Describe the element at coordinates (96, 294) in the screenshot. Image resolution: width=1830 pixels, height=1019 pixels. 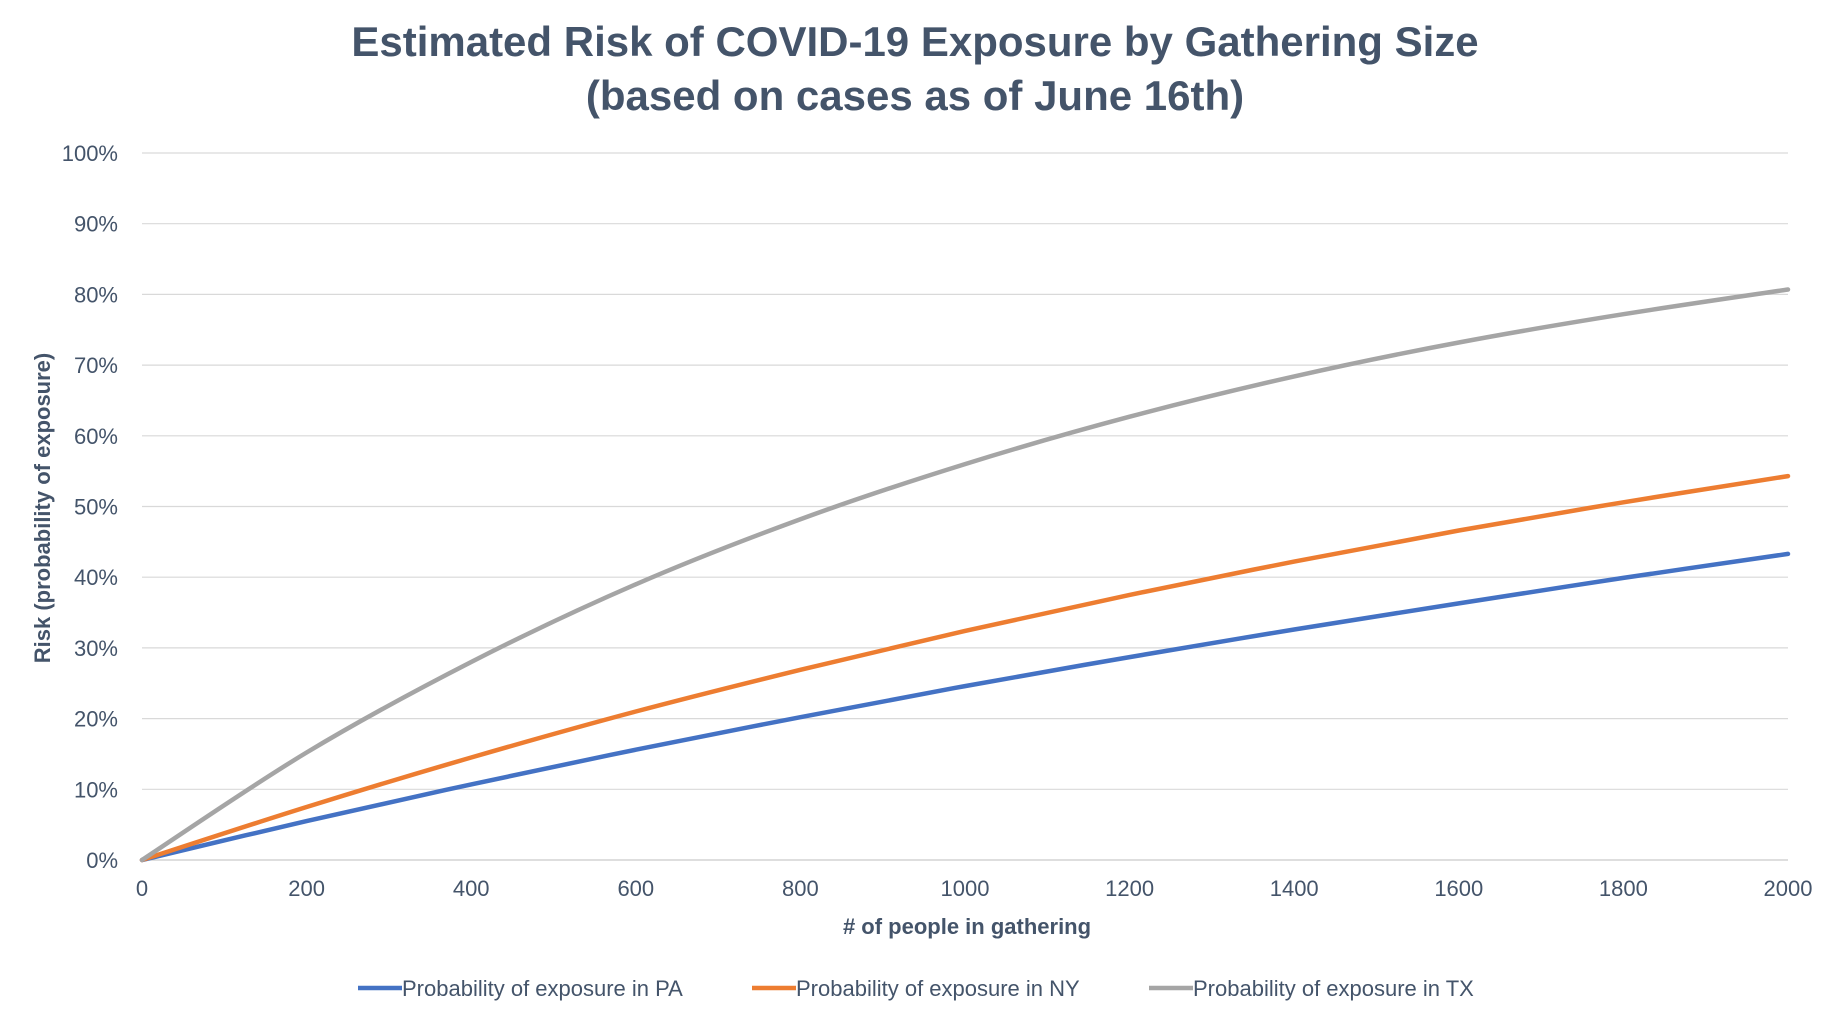
I see `y-tick-label: 80%` at that location.